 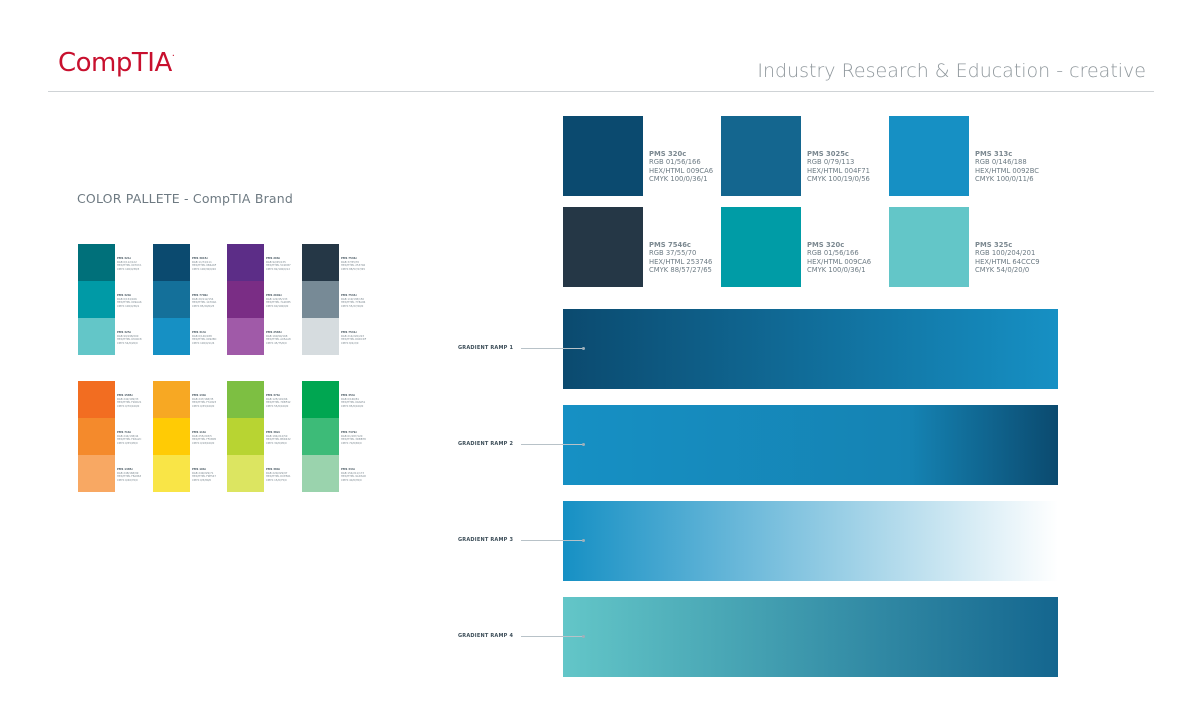 I want to click on caption-line: HEX/HTML D6DCDF, so click(x=354, y=339).